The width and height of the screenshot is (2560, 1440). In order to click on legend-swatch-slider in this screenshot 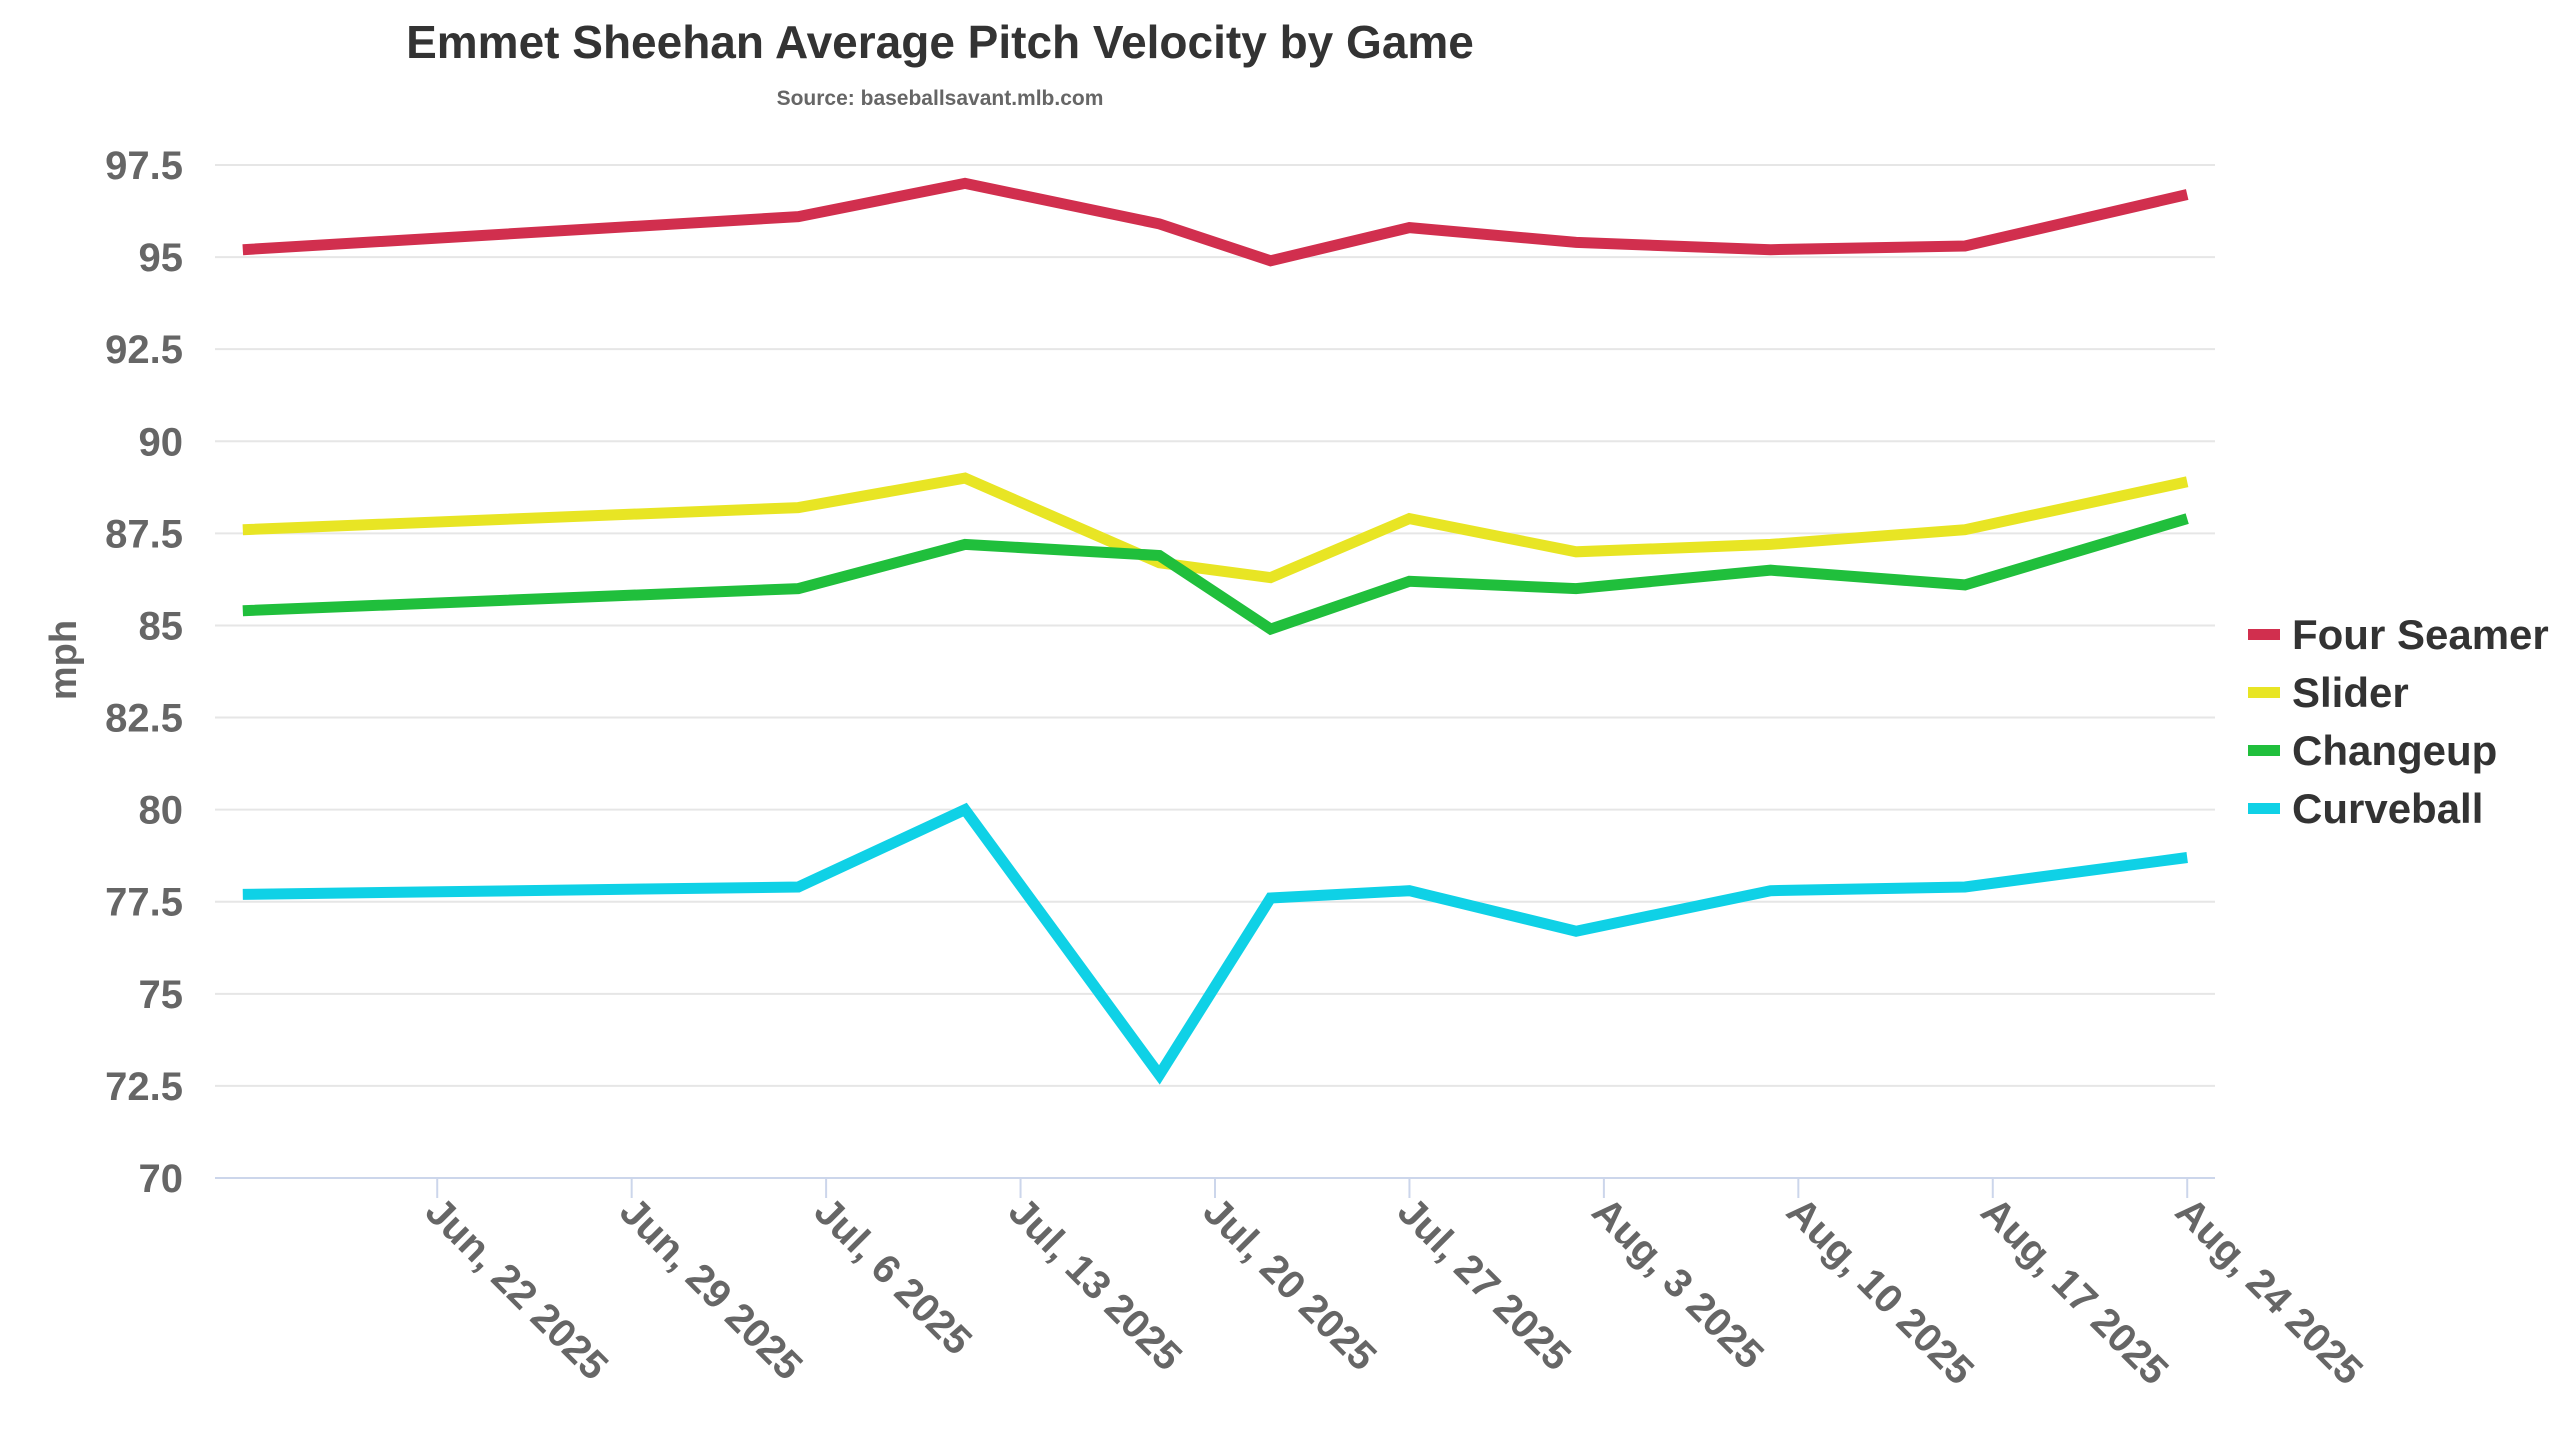, I will do `click(2264, 692)`.